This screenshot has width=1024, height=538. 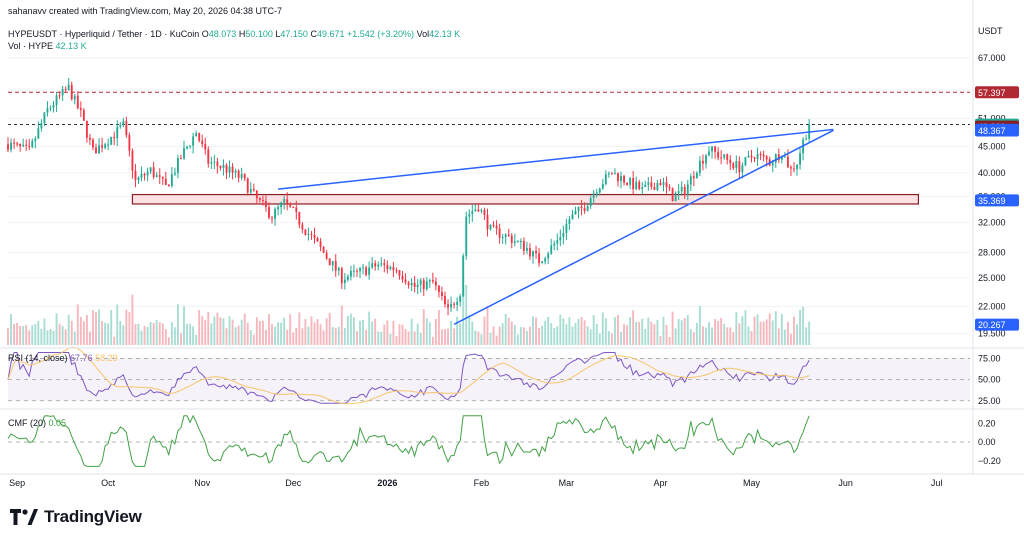 I want to click on price-levels, so click(x=489, y=108).